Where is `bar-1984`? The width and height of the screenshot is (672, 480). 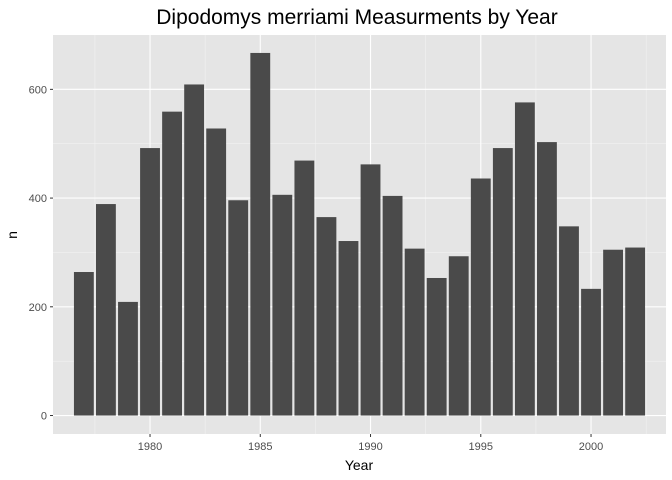 bar-1984 is located at coordinates (238, 308).